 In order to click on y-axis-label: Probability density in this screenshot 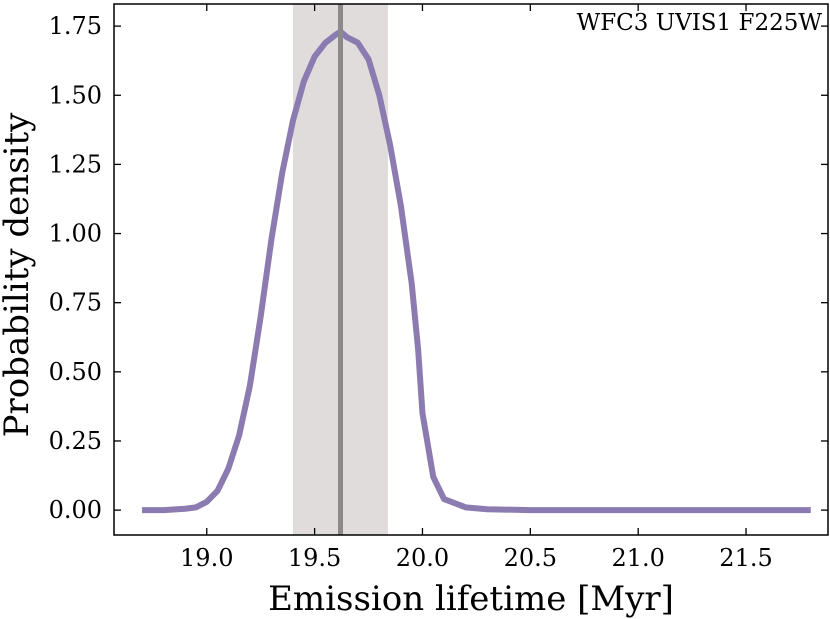, I will do `click(18, 274)`.